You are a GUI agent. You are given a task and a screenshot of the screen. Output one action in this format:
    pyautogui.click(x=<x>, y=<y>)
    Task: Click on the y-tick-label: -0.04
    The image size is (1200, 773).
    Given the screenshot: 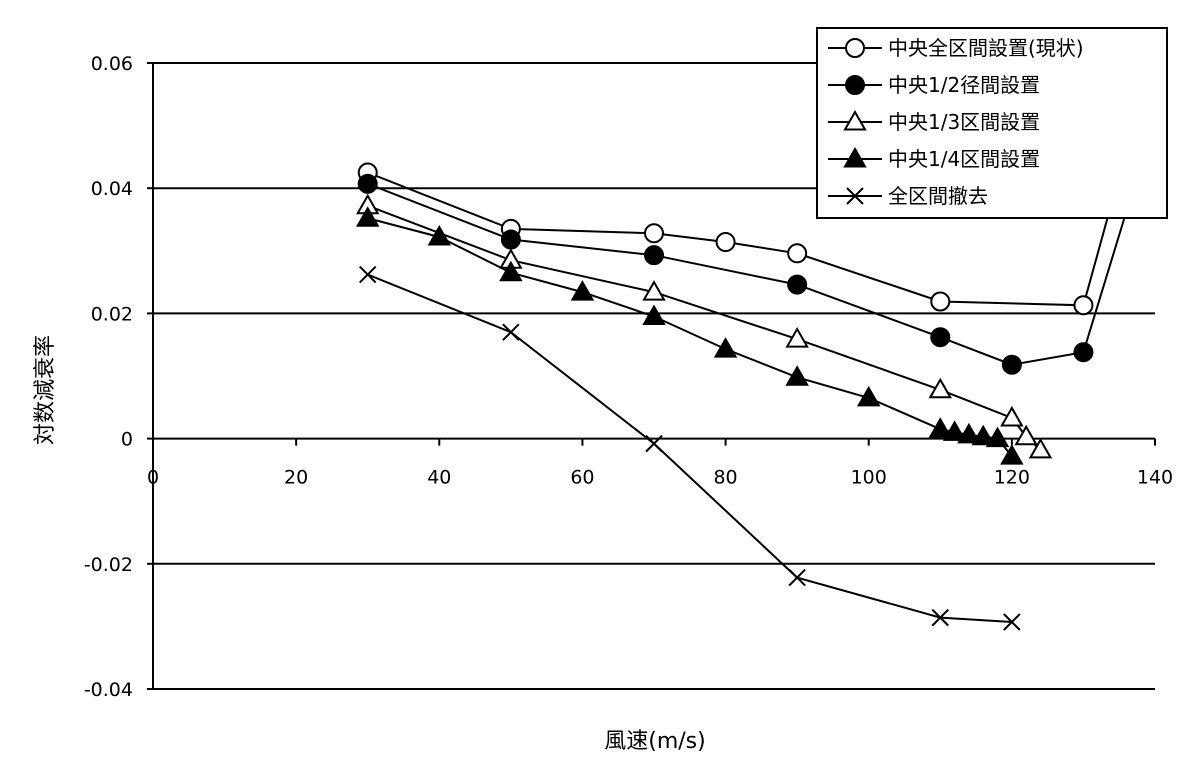 What is the action you would take?
    pyautogui.click(x=108, y=690)
    